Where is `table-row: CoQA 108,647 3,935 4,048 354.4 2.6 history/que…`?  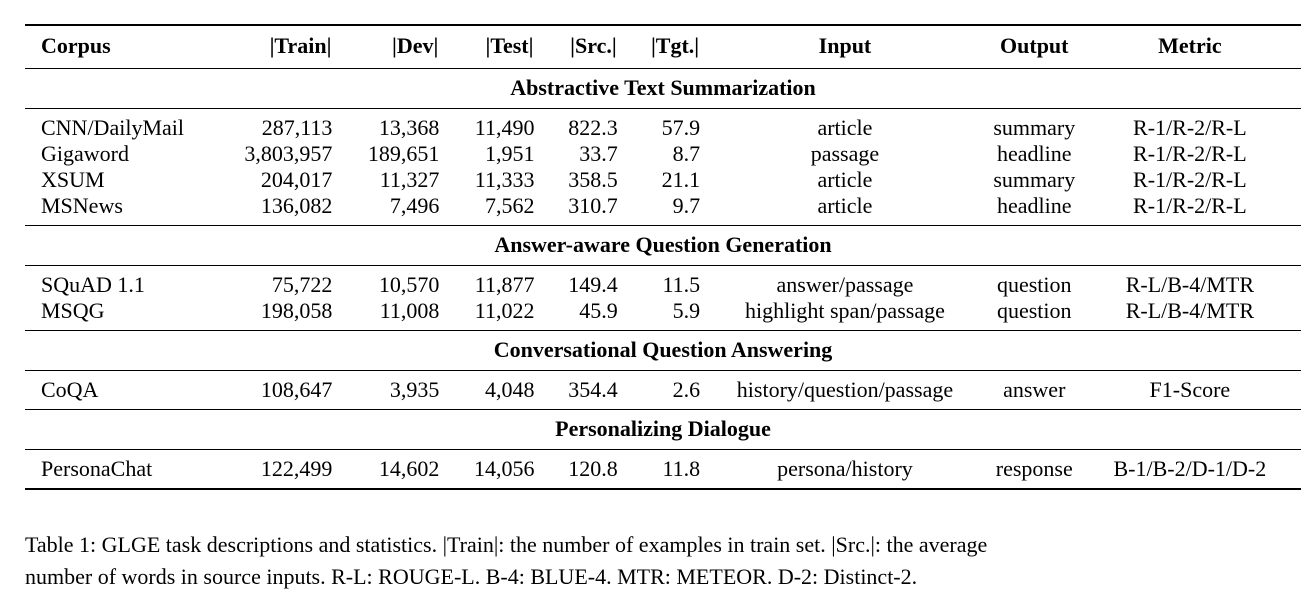 table-row: CoQA 108,647 3,935 4,048 354.4 2.6 history/que… is located at coordinates (663, 390).